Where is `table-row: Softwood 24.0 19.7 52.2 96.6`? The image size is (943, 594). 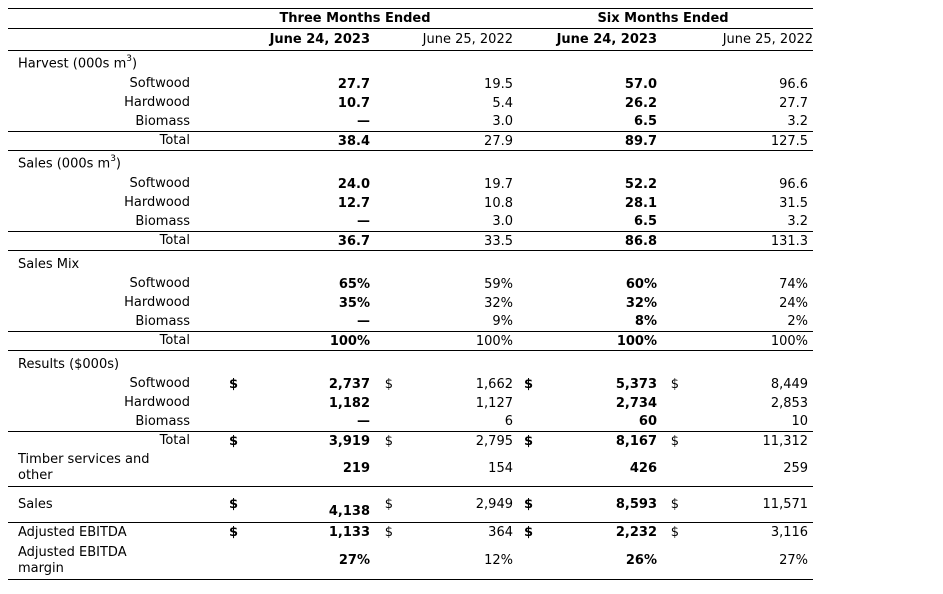
table-row: Softwood 24.0 19.7 52.2 96.6 is located at coordinates (410, 184).